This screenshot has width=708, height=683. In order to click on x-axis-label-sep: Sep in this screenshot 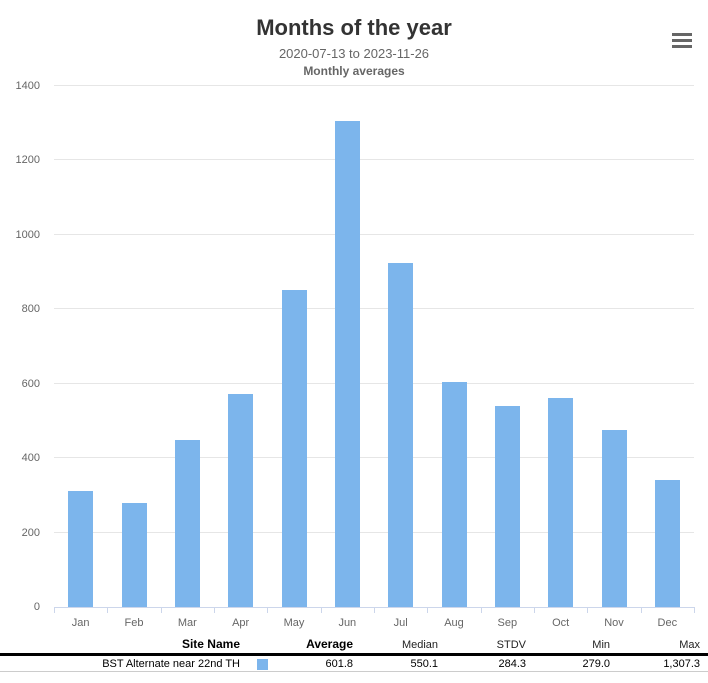, I will do `click(507, 623)`.